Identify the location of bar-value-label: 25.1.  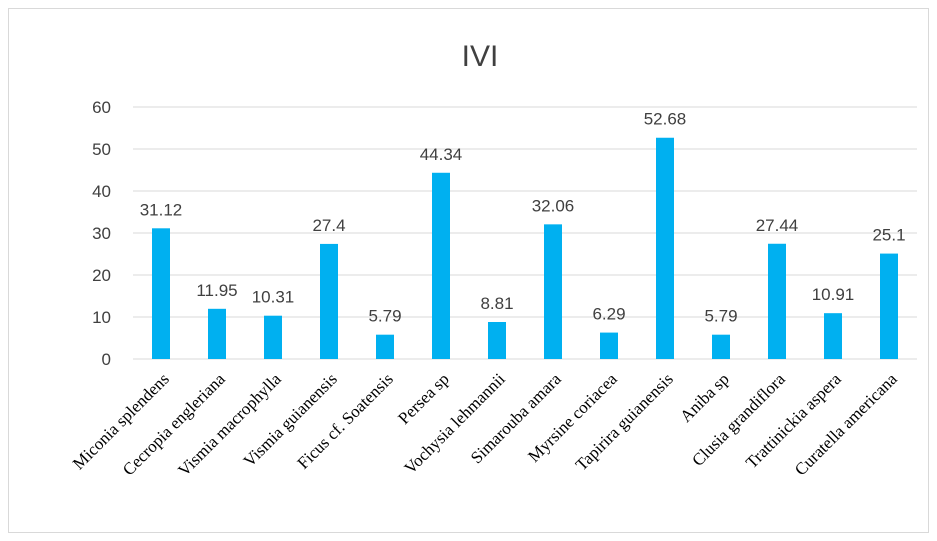
(888, 235).